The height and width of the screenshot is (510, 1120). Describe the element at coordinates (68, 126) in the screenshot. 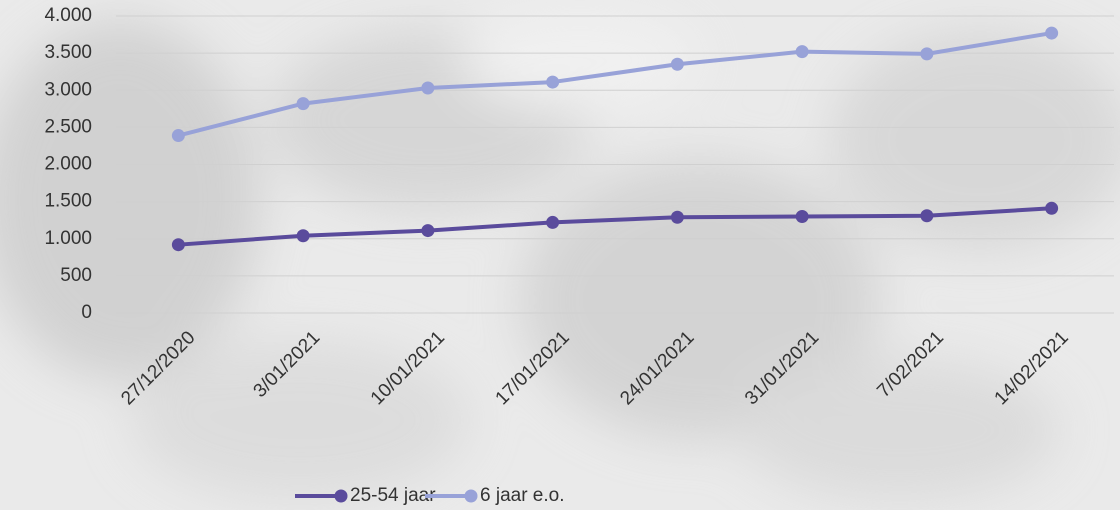

I see `y-tick-label: 2.500` at that location.